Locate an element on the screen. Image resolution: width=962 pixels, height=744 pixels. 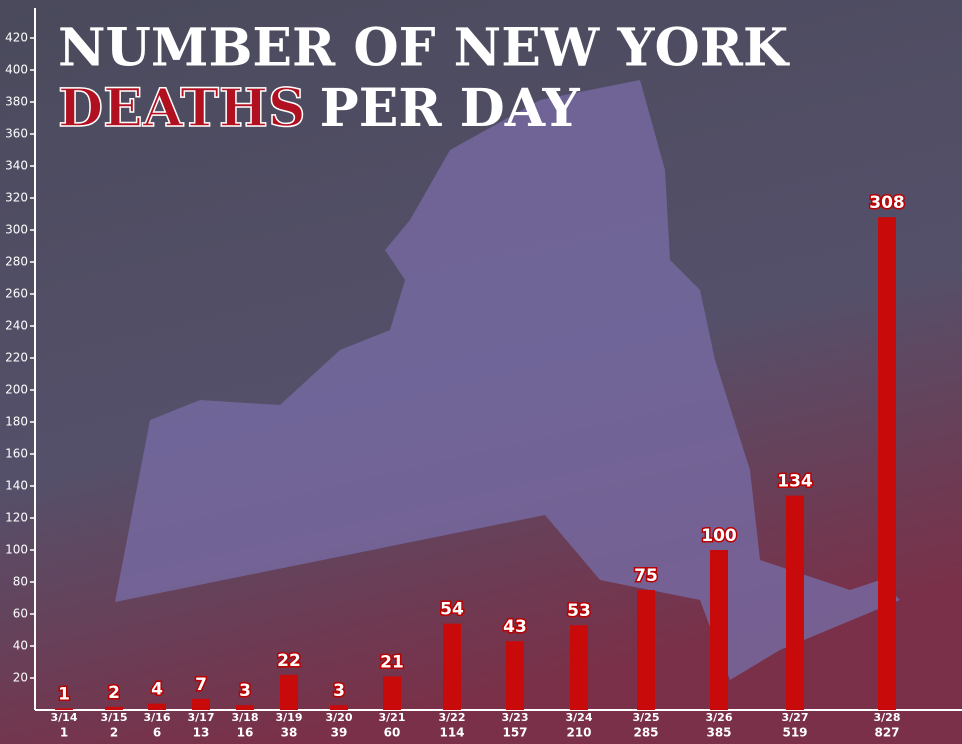
total-label: 2 is located at coordinates (114, 733).